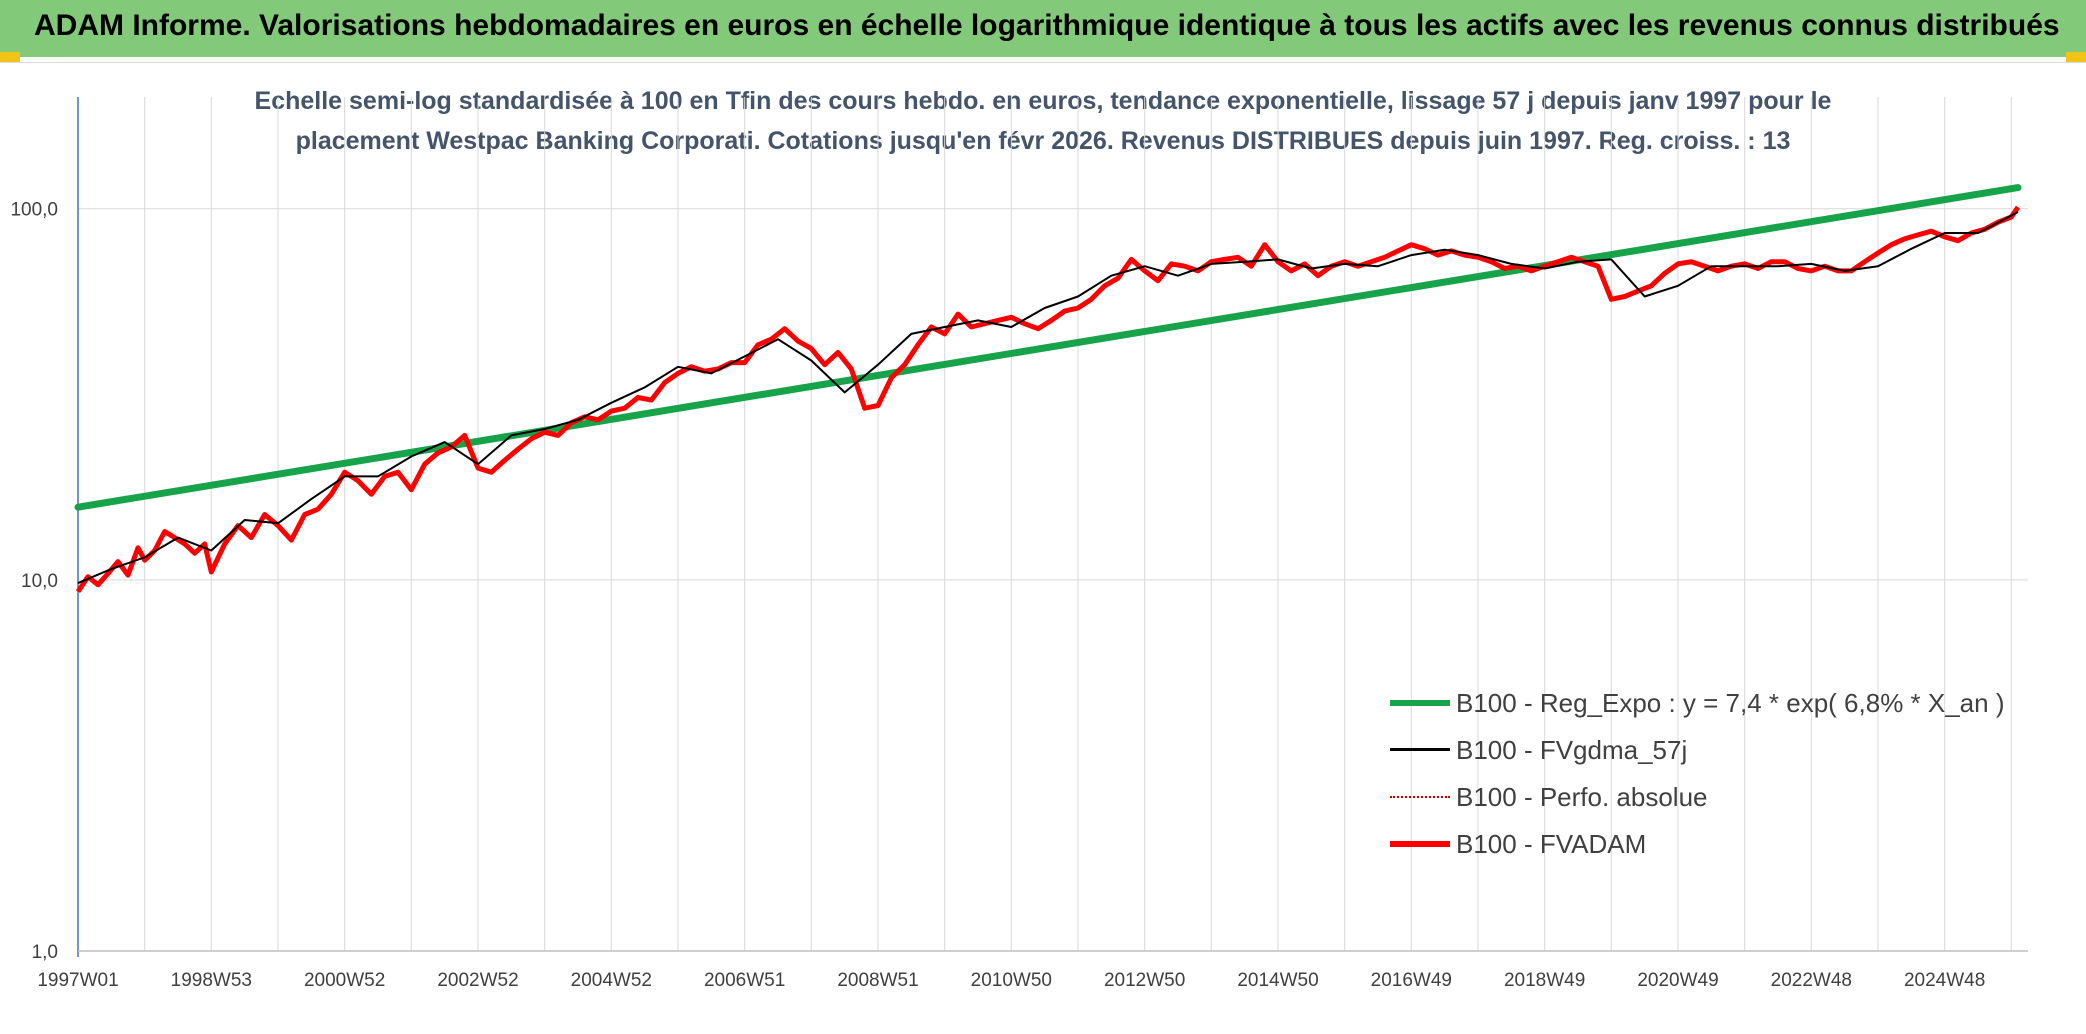 The width and height of the screenshot is (2086, 1034). What do you see at coordinates (39, 581) in the screenshot?
I see `y-tick-label: 10,0` at bounding box center [39, 581].